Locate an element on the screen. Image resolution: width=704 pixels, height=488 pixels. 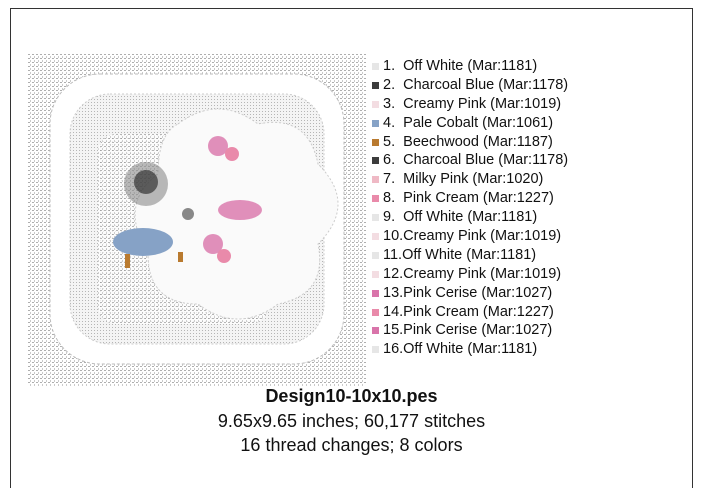
thread-label: 11.Off White (Mar:1181) is located at coordinates (460, 254).